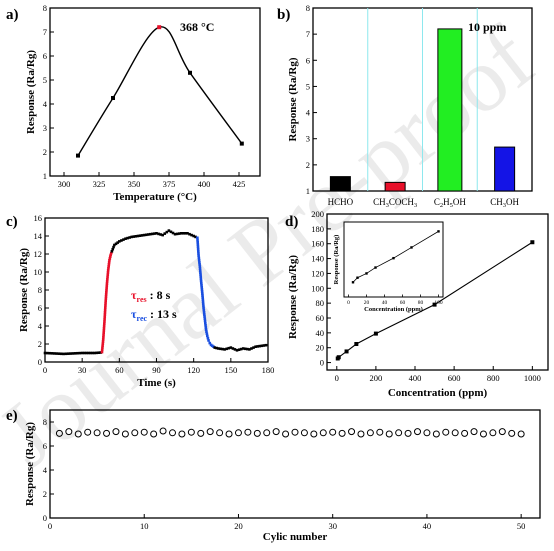 The width and height of the screenshot is (554, 551). Describe the element at coordinates (367, 303) in the screenshot. I see `inset-x-tick-label: 20` at that location.